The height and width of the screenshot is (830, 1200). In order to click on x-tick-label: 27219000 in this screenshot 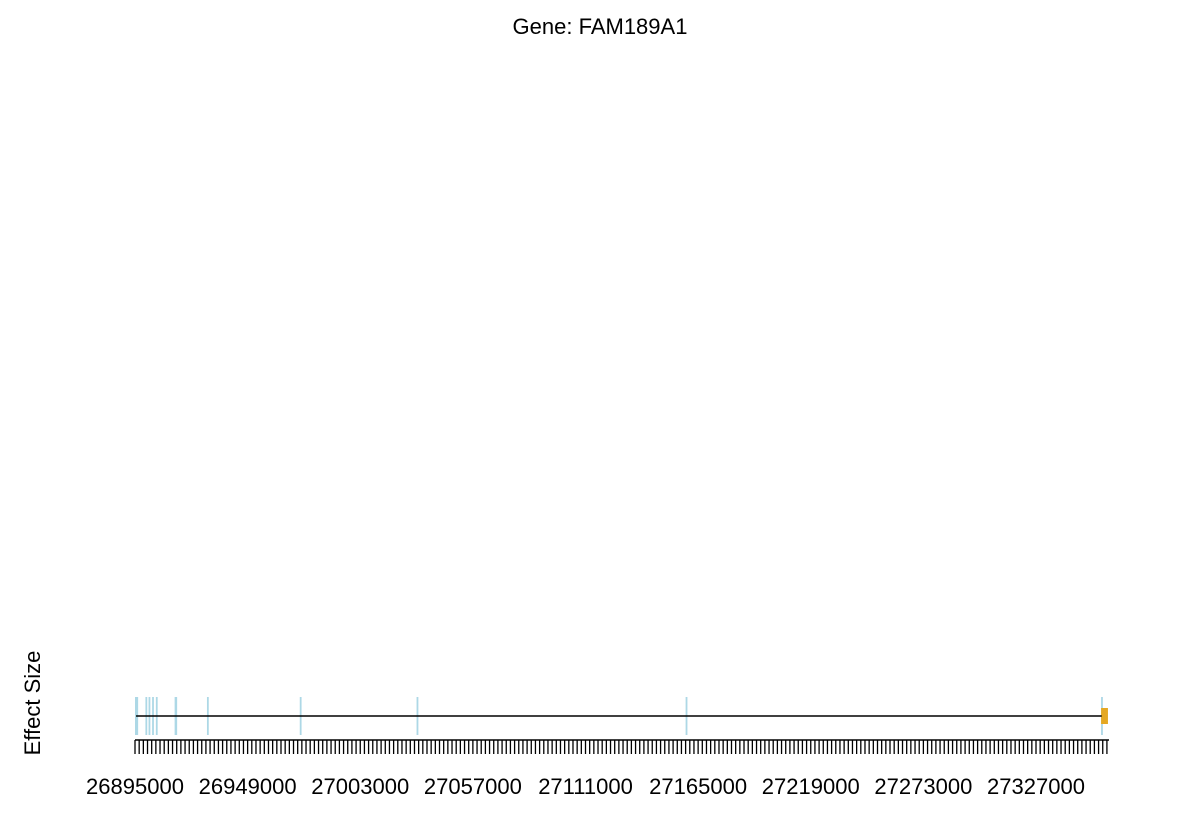, I will do `click(811, 786)`.